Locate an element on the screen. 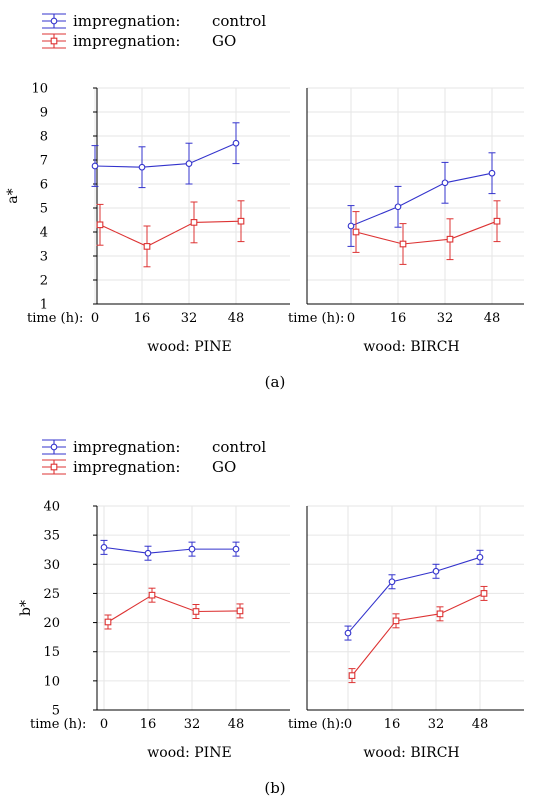  legend-a: impregnation: control impregnation: GO is located at coordinates (154, 31).